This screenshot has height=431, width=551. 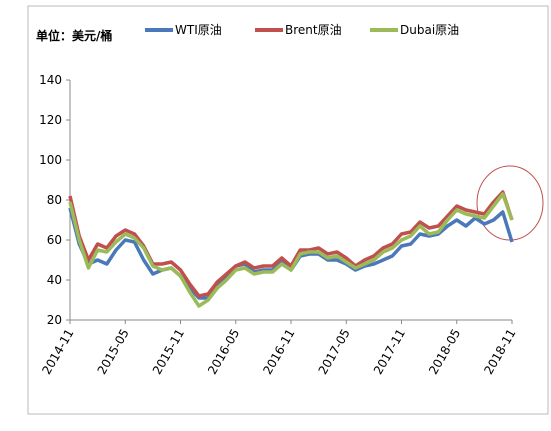 What do you see at coordinates (168, 352) in the screenshot?
I see `x-tick-label: 2015-11` at bounding box center [168, 352].